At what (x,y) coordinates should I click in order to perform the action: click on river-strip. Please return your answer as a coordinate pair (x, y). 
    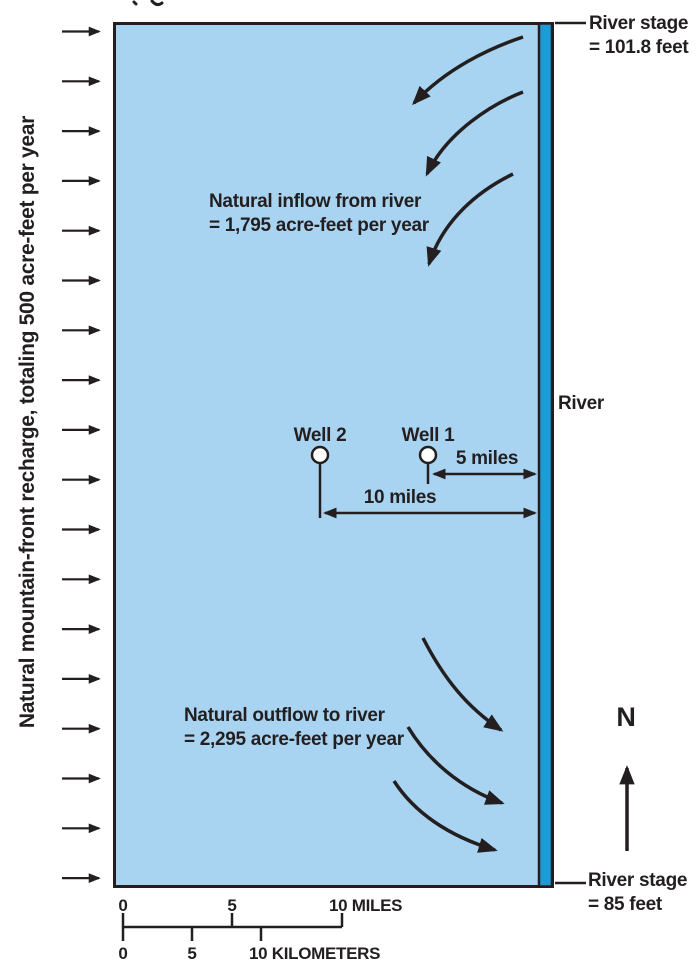
    Looking at the image, I should click on (545, 455).